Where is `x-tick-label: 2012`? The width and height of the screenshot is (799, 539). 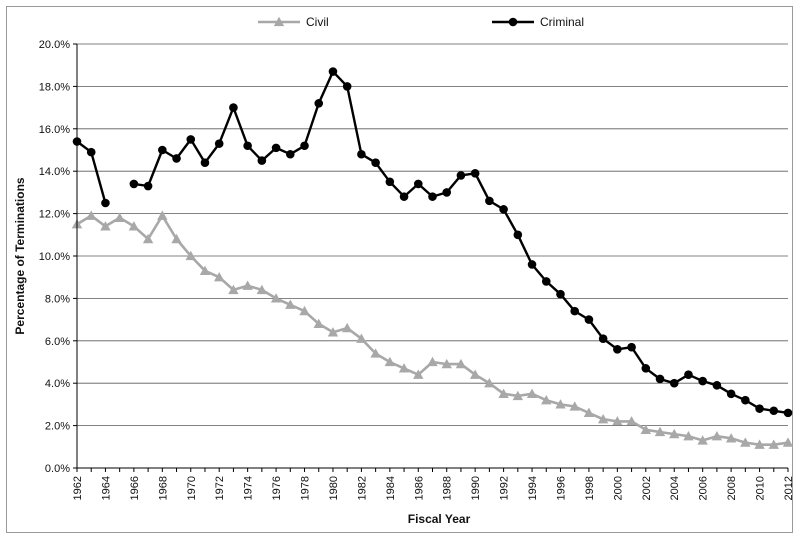
x-tick-label: 2012 is located at coordinates (789, 488).